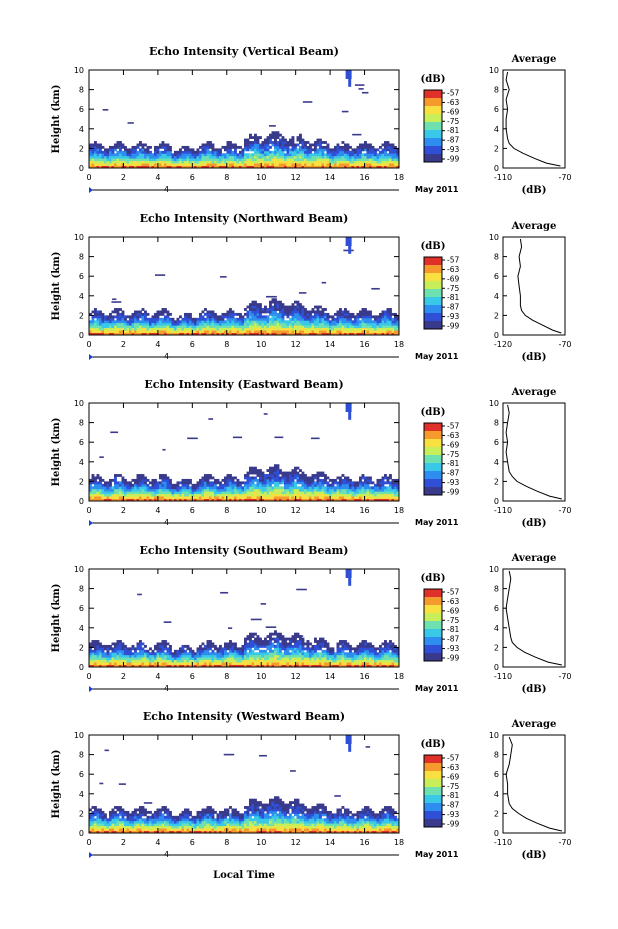 Image resolution: width=618 pixels, height=929 pixels. I want to click on colorbar-tick: -81, so click(453, 795).